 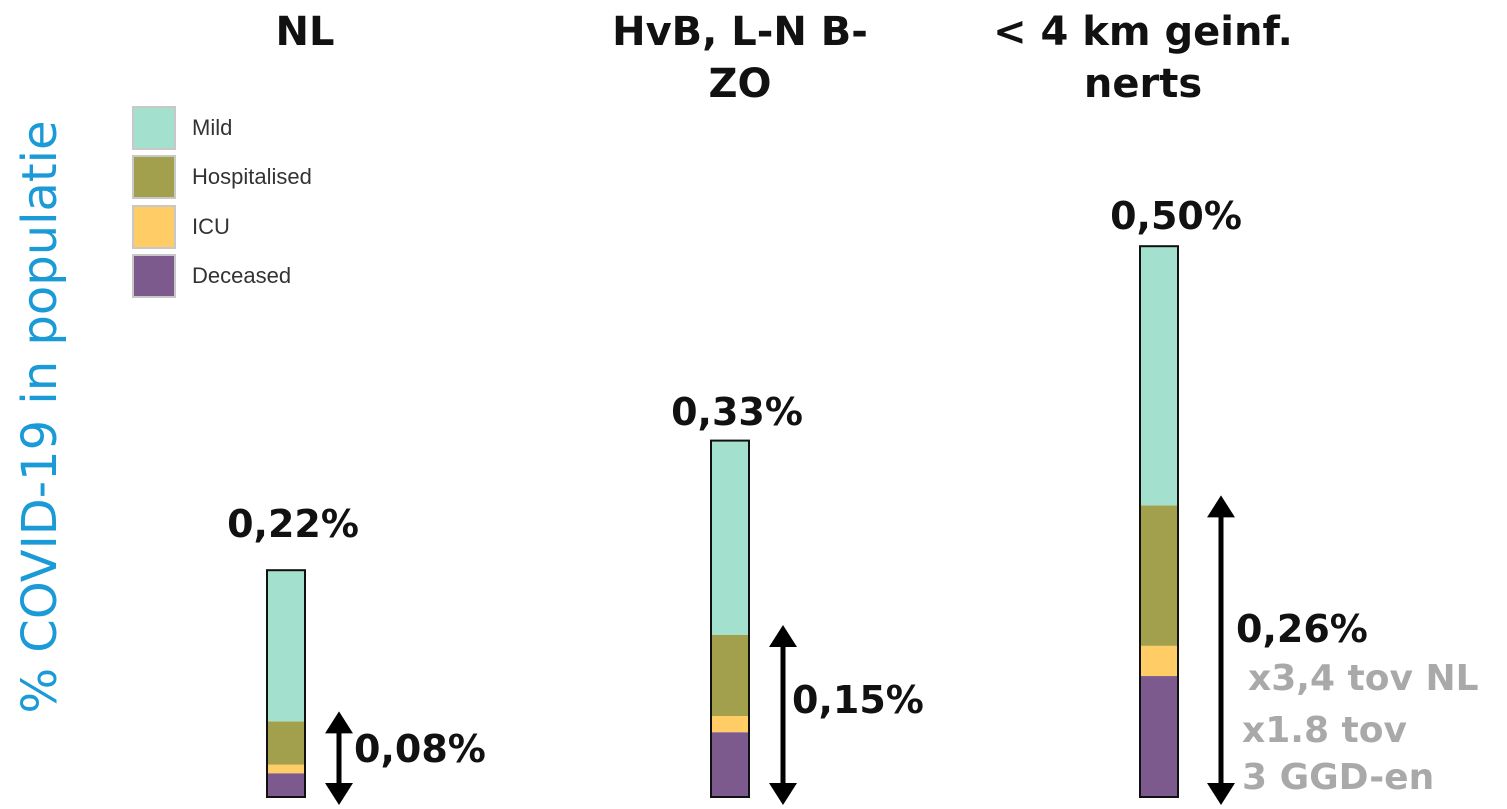 I want to click on note-vs-ggd-line2: 3 GGD-en, so click(x=1338, y=777).